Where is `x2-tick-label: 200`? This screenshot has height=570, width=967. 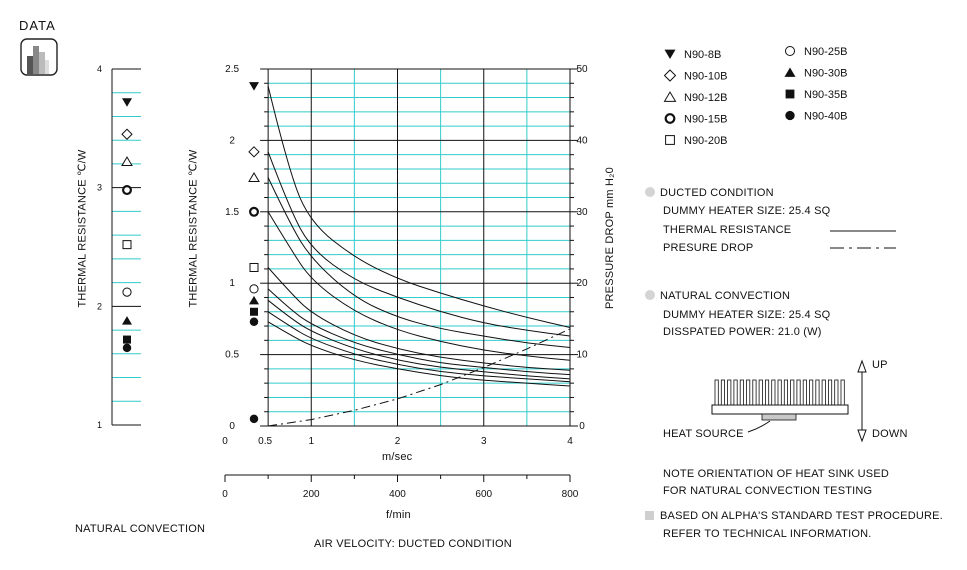 x2-tick-label: 200 is located at coordinates (311, 494).